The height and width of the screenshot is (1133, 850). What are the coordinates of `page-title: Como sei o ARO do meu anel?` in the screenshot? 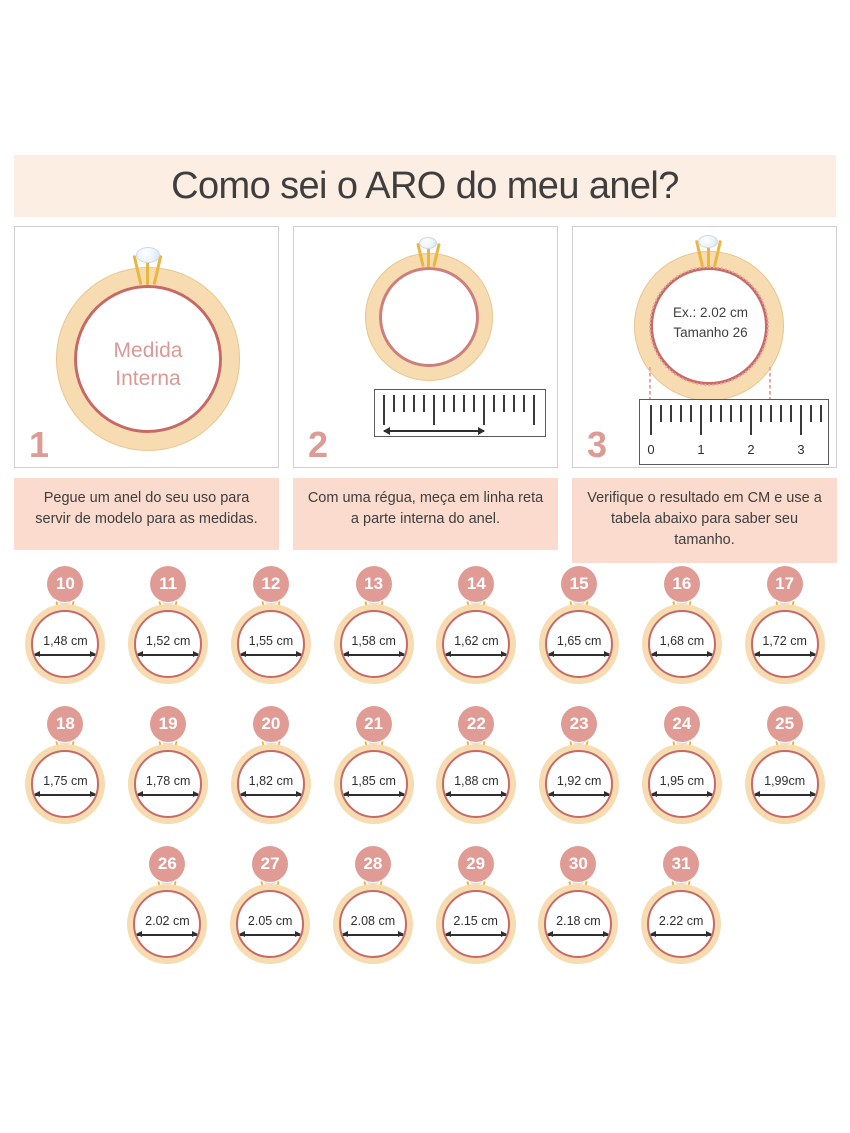 It's located at (425, 185).